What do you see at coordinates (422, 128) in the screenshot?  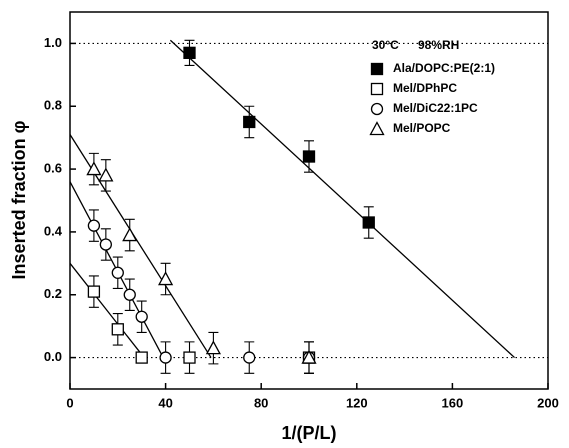 I see `legend-label: Mel/POPC` at bounding box center [422, 128].